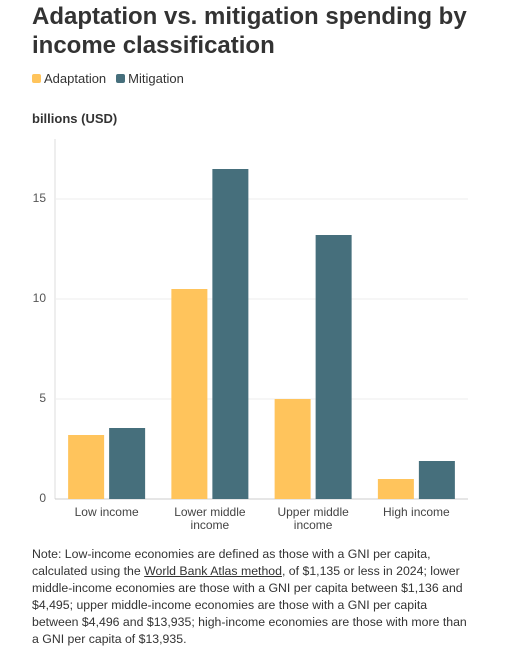 This screenshot has width=509, height=655. I want to click on y-tick-label: 15, so click(40, 198).